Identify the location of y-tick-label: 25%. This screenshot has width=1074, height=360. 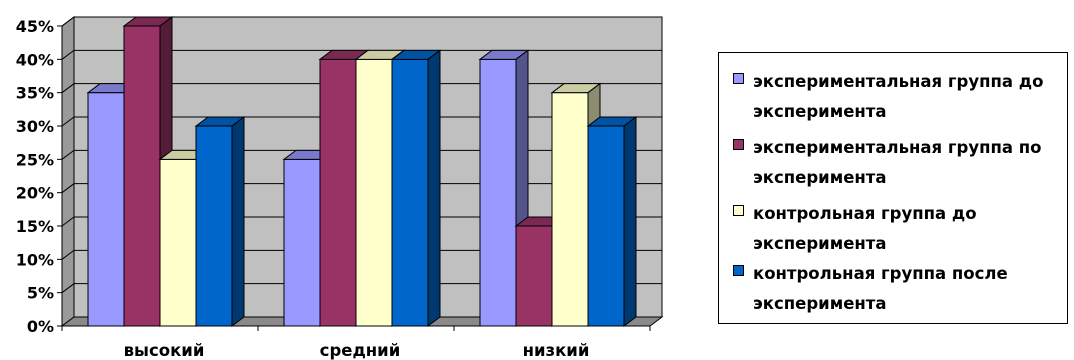
(35, 159).